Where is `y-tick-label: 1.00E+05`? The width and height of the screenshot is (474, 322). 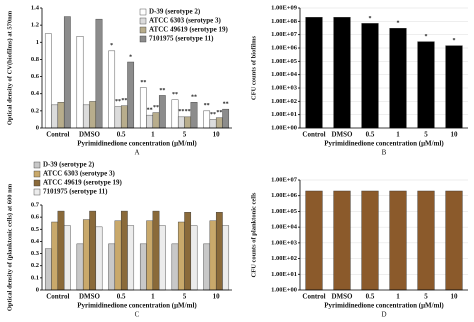
y-tick-label: 1.00E+05 is located at coordinates (284, 61).